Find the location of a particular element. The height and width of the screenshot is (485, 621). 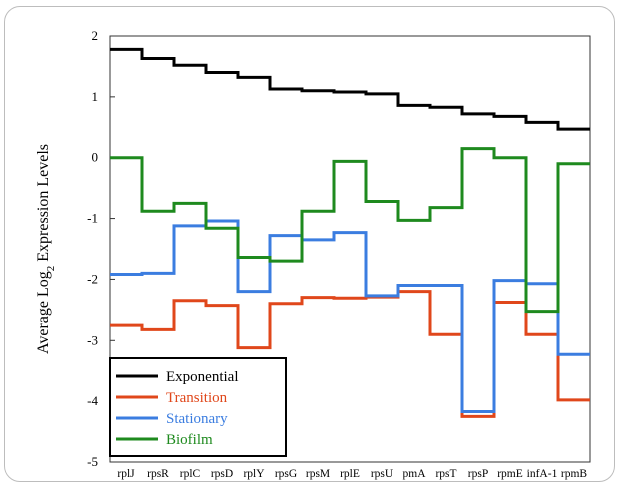

x-tick-label: rplC is located at coordinates (190, 474).